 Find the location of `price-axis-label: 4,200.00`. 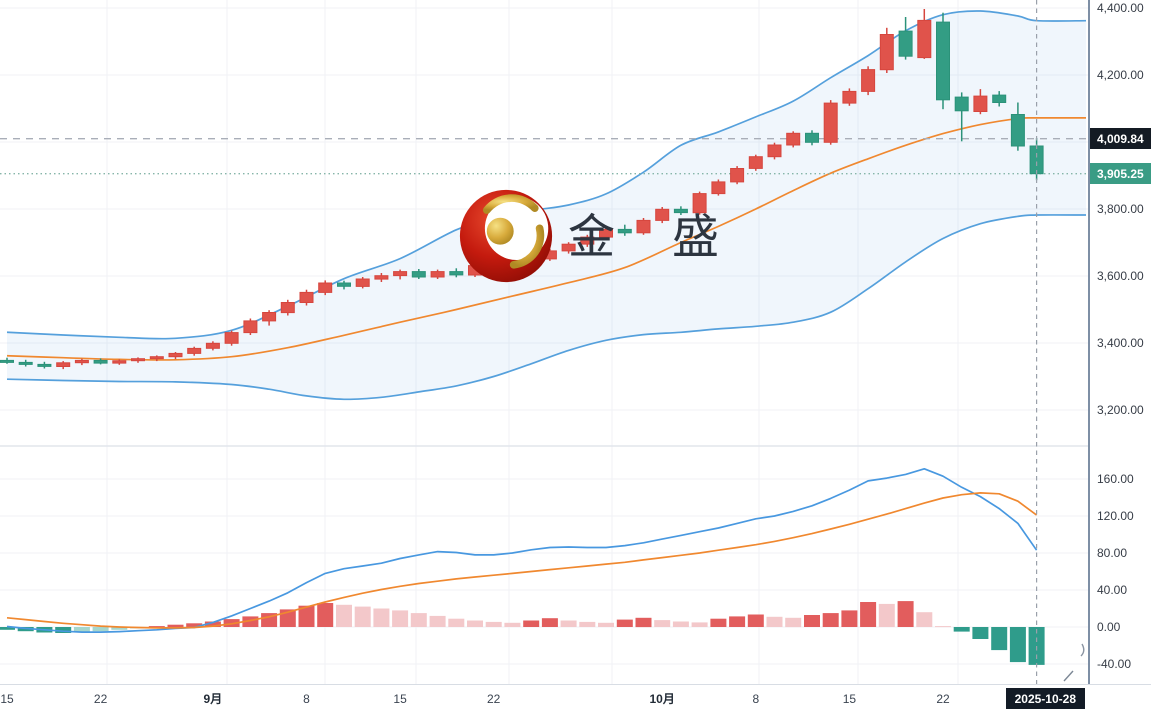

price-axis-label: 4,200.00 is located at coordinates (1120, 75).